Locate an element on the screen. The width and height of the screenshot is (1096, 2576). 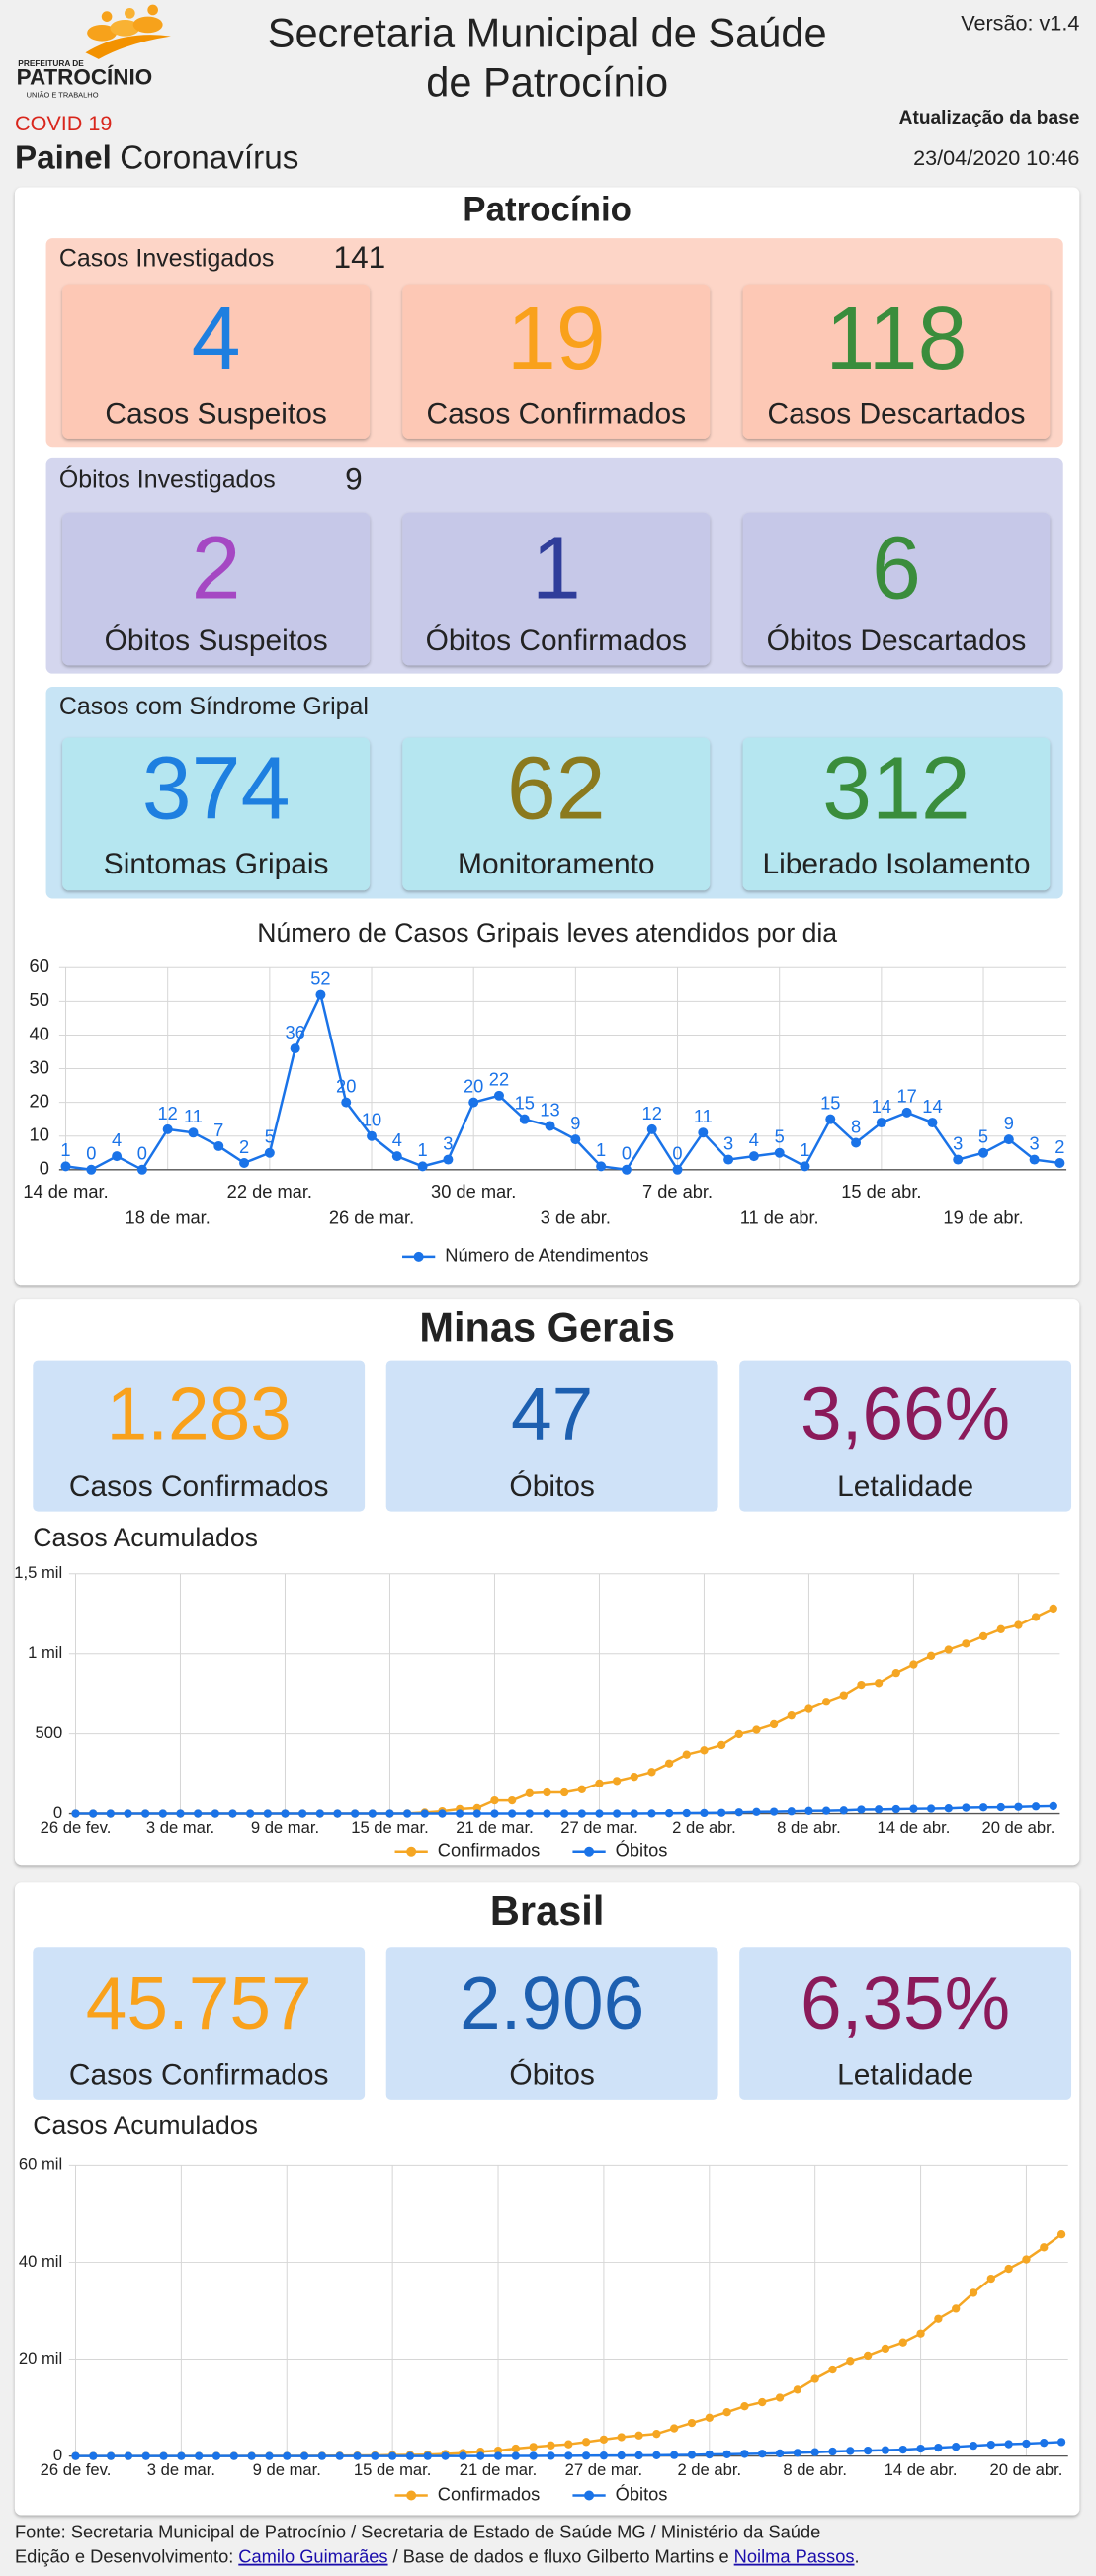
logo-name: PATROCÍNIO is located at coordinates (85, 77).